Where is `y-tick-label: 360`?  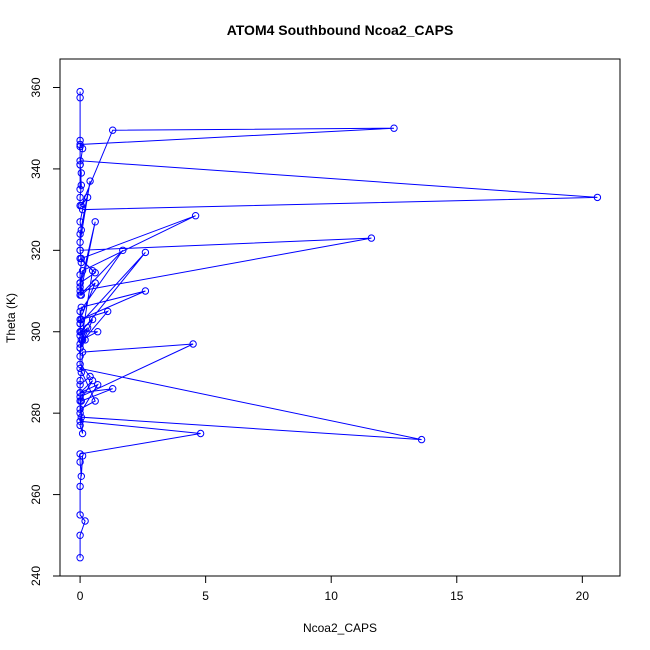 y-tick-label: 360 is located at coordinates (36, 87).